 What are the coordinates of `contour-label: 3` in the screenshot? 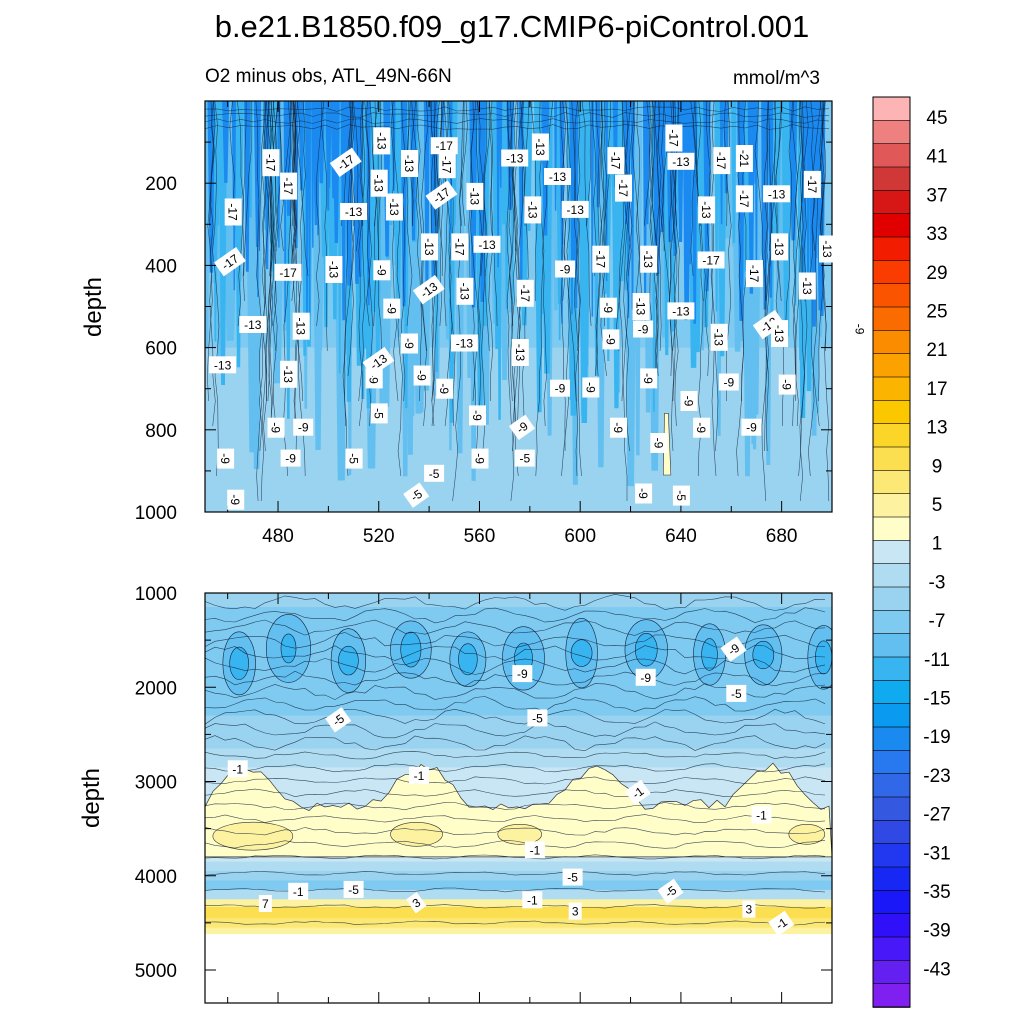 It's located at (575, 911).